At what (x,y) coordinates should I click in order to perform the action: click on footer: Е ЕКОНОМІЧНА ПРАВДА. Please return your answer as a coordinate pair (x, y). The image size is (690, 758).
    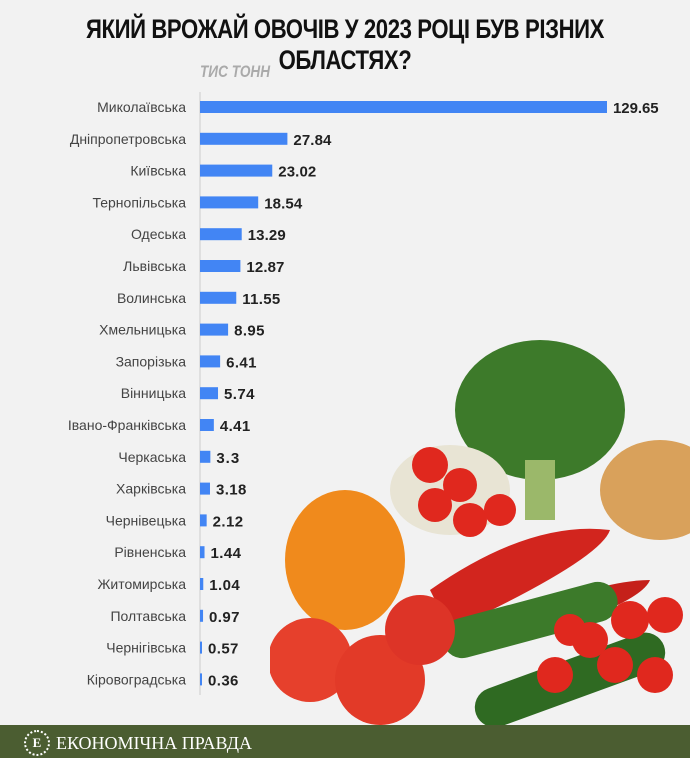
    Looking at the image, I should click on (345, 741).